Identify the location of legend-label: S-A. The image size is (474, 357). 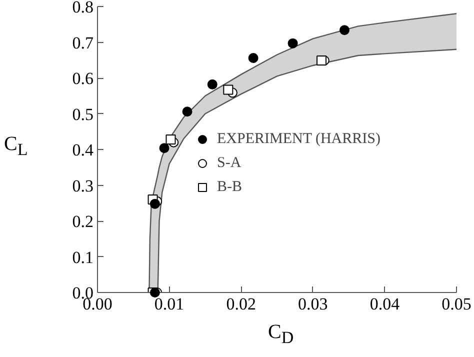
(229, 163).